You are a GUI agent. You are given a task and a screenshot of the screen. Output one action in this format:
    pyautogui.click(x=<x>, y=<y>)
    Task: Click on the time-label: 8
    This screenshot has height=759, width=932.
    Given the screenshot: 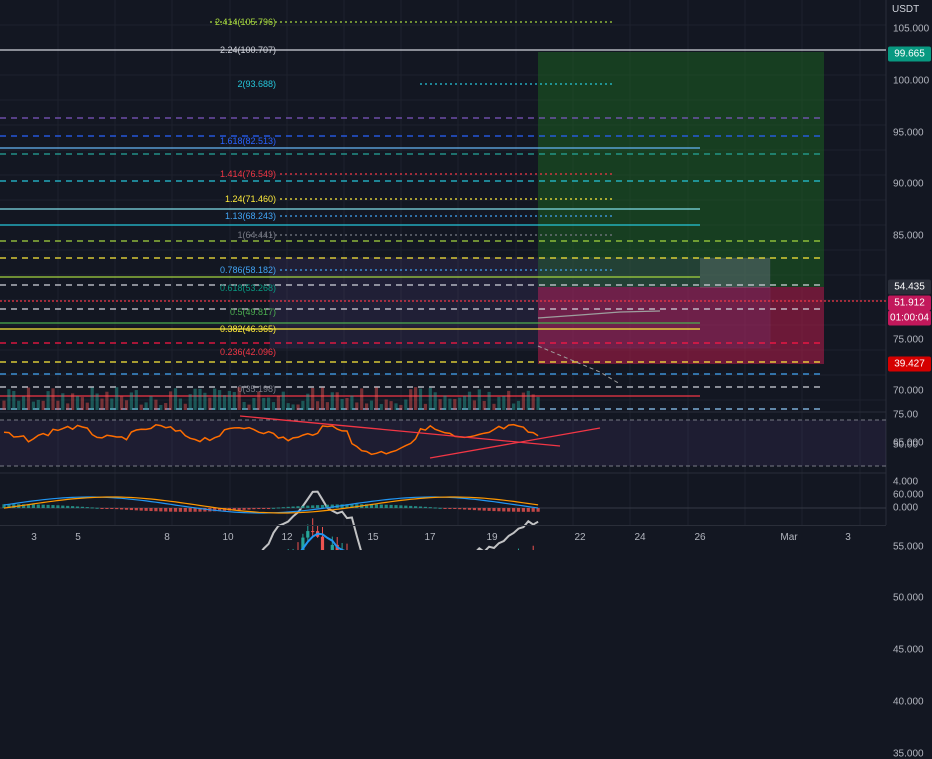 What is the action you would take?
    pyautogui.click(x=167, y=537)
    